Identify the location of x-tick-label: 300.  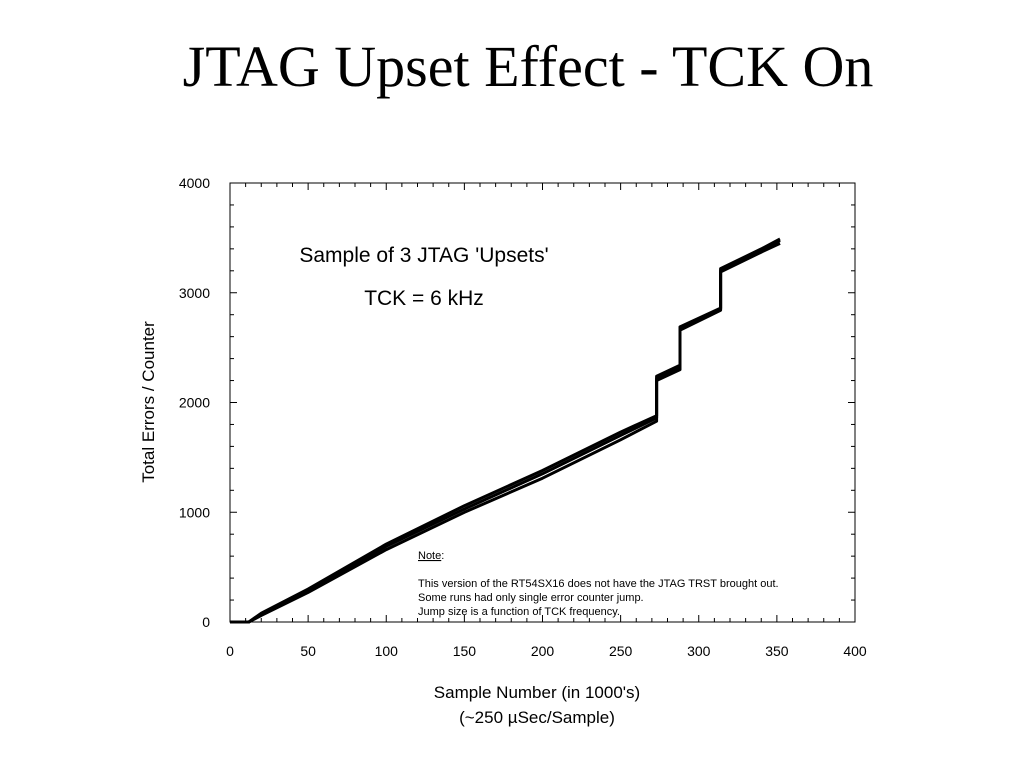
(699, 651).